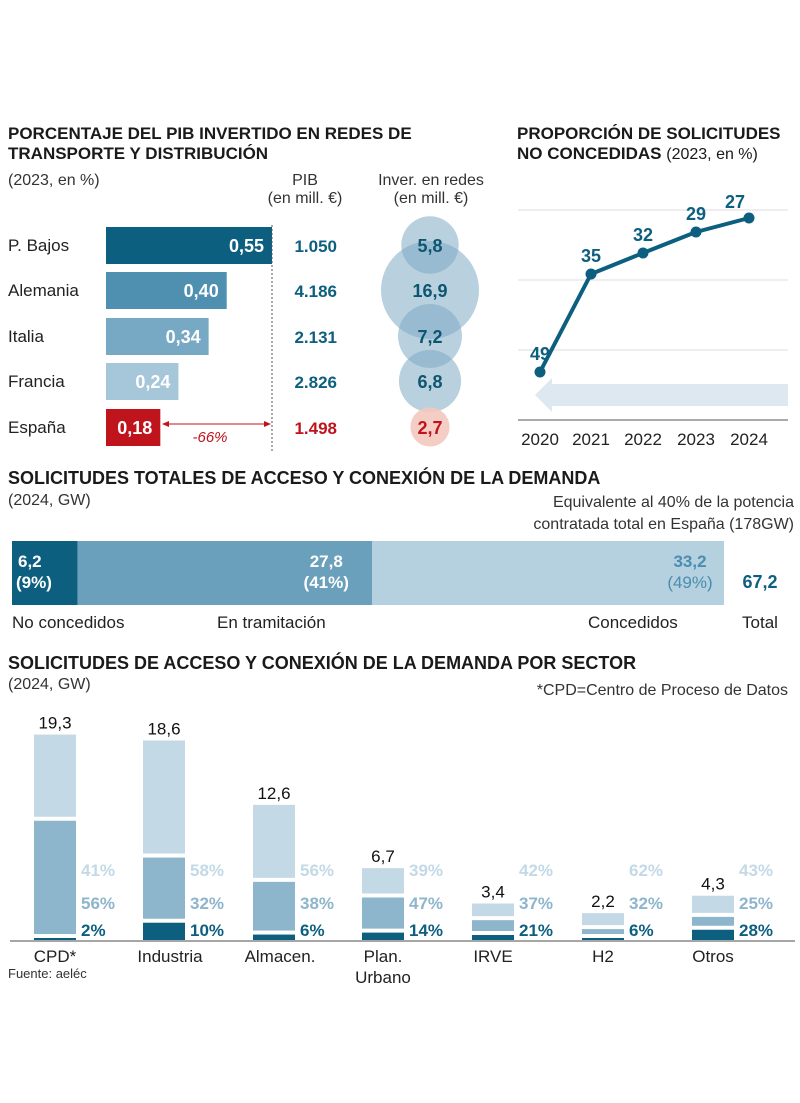 This screenshot has width=800, height=1103. Describe the element at coordinates (170, 956) in the screenshot. I see `category-label: Industria` at that location.